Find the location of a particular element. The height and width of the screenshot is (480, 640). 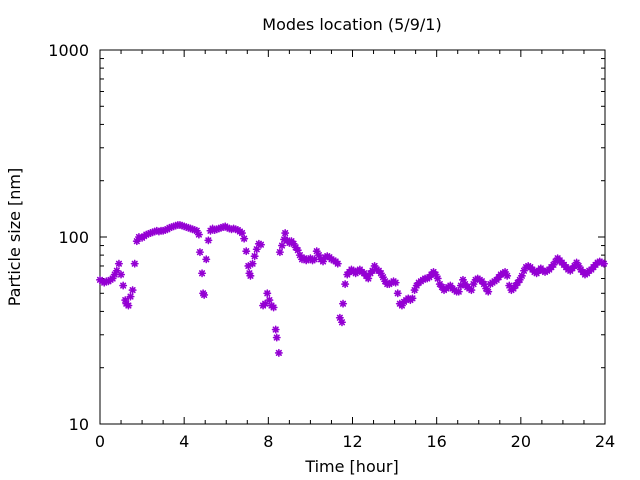

x-tick-label: 8 is located at coordinates (268, 441).